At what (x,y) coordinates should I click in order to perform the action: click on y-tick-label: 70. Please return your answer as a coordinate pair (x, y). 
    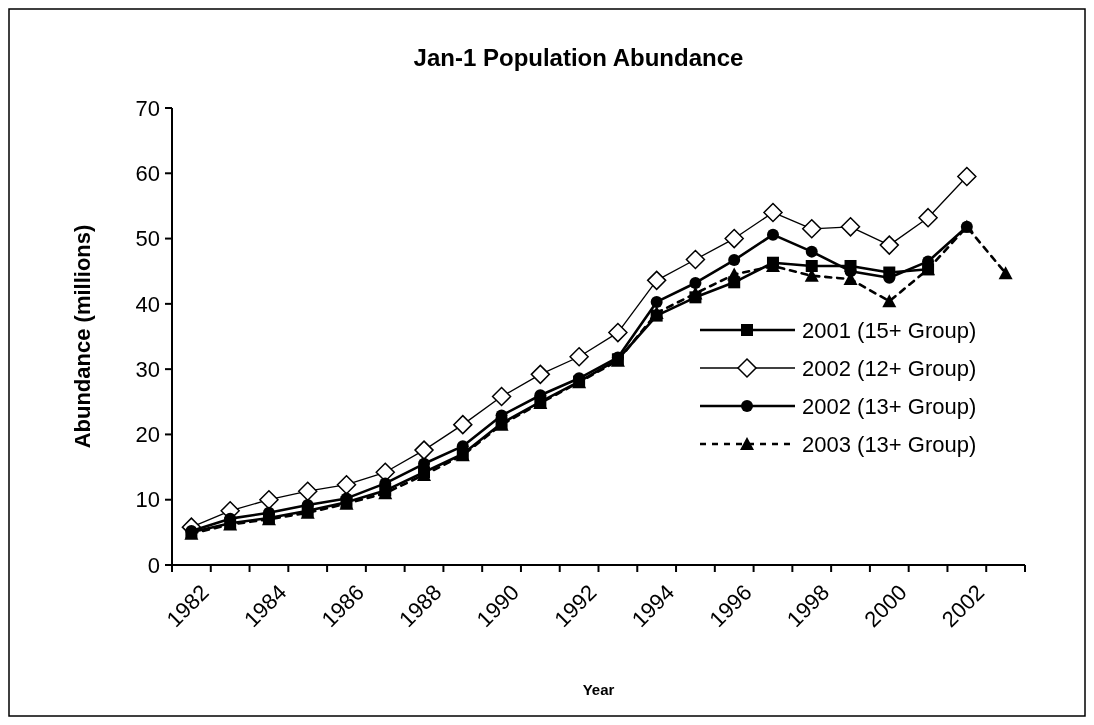
    Looking at the image, I should click on (147, 108).